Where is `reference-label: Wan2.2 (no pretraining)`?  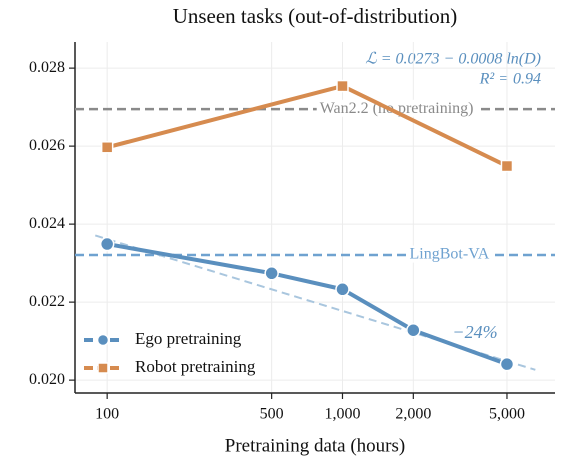 reference-label: Wan2.2 (no pretraining) is located at coordinates (397, 108).